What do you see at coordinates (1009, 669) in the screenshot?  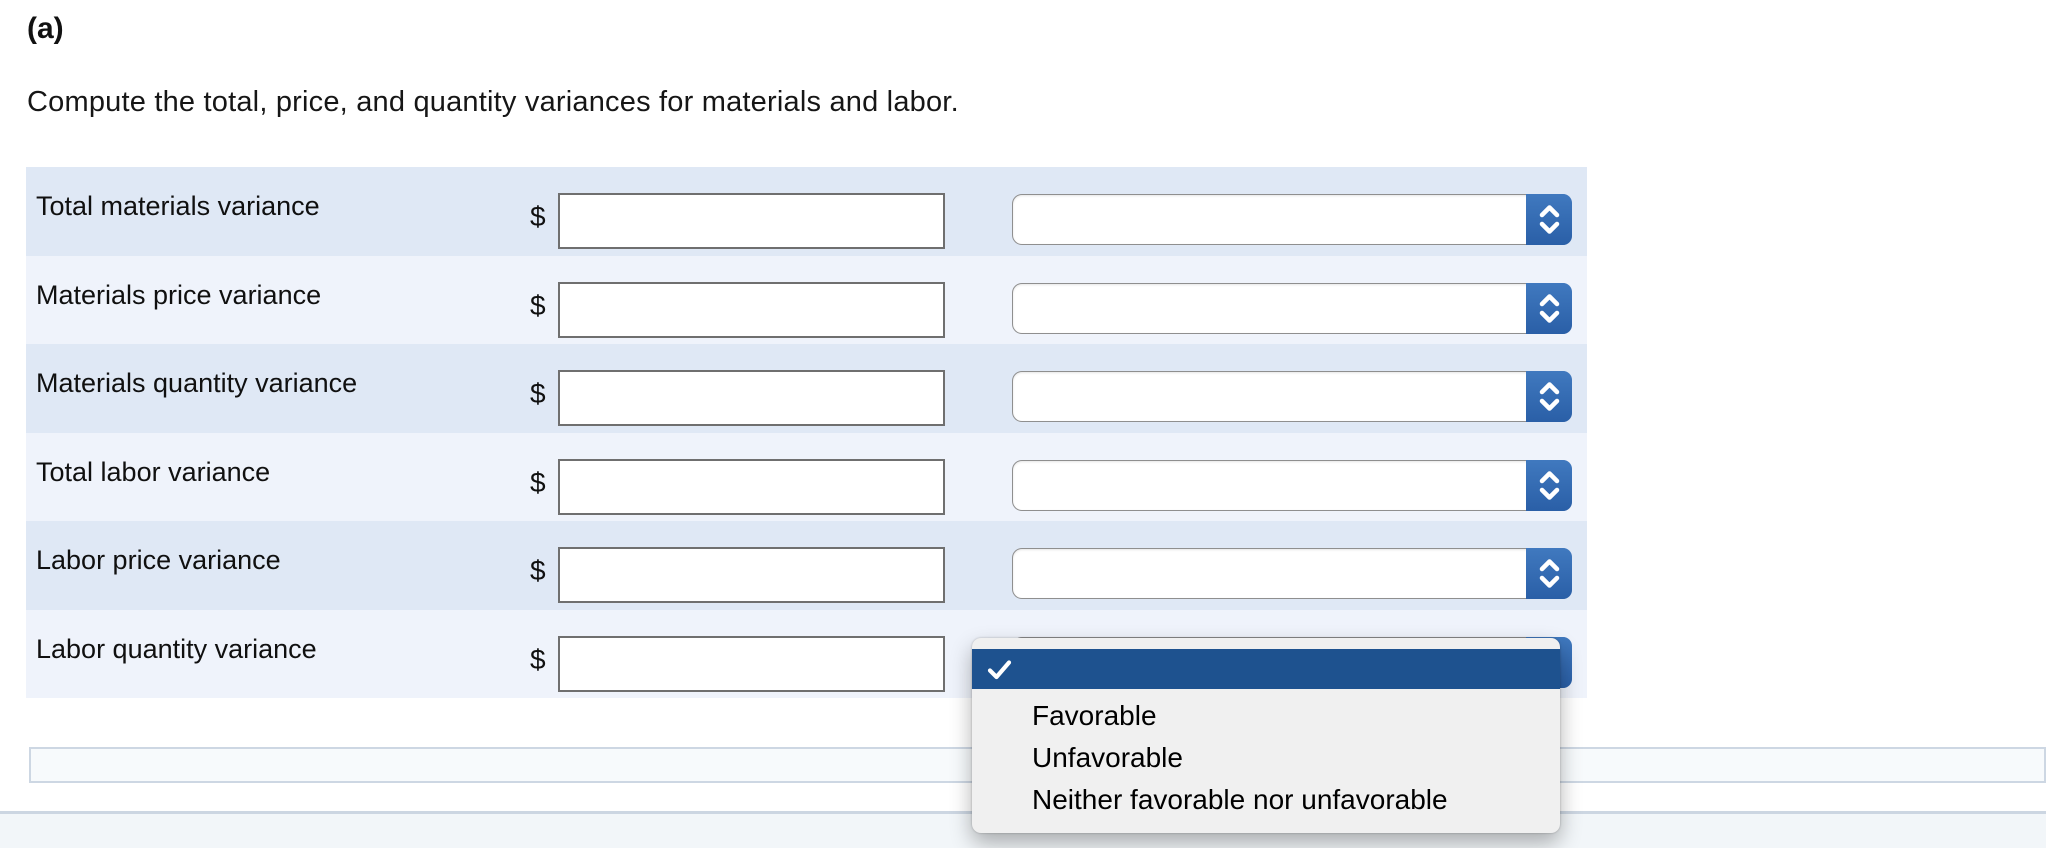 I see `checkmark-icon` at bounding box center [1009, 669].